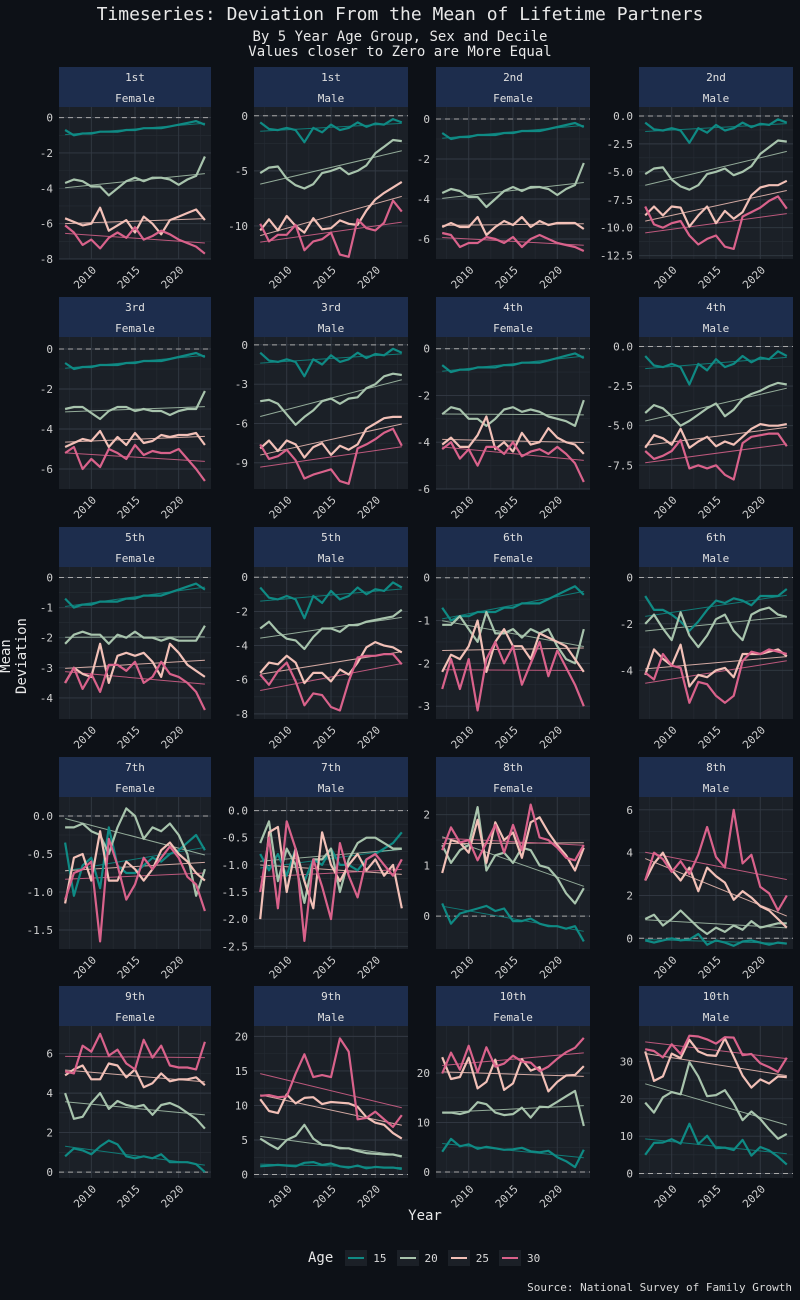 The image size is (800, 1300). I want to click on y-tick-label: 10, so click(626, 1136).